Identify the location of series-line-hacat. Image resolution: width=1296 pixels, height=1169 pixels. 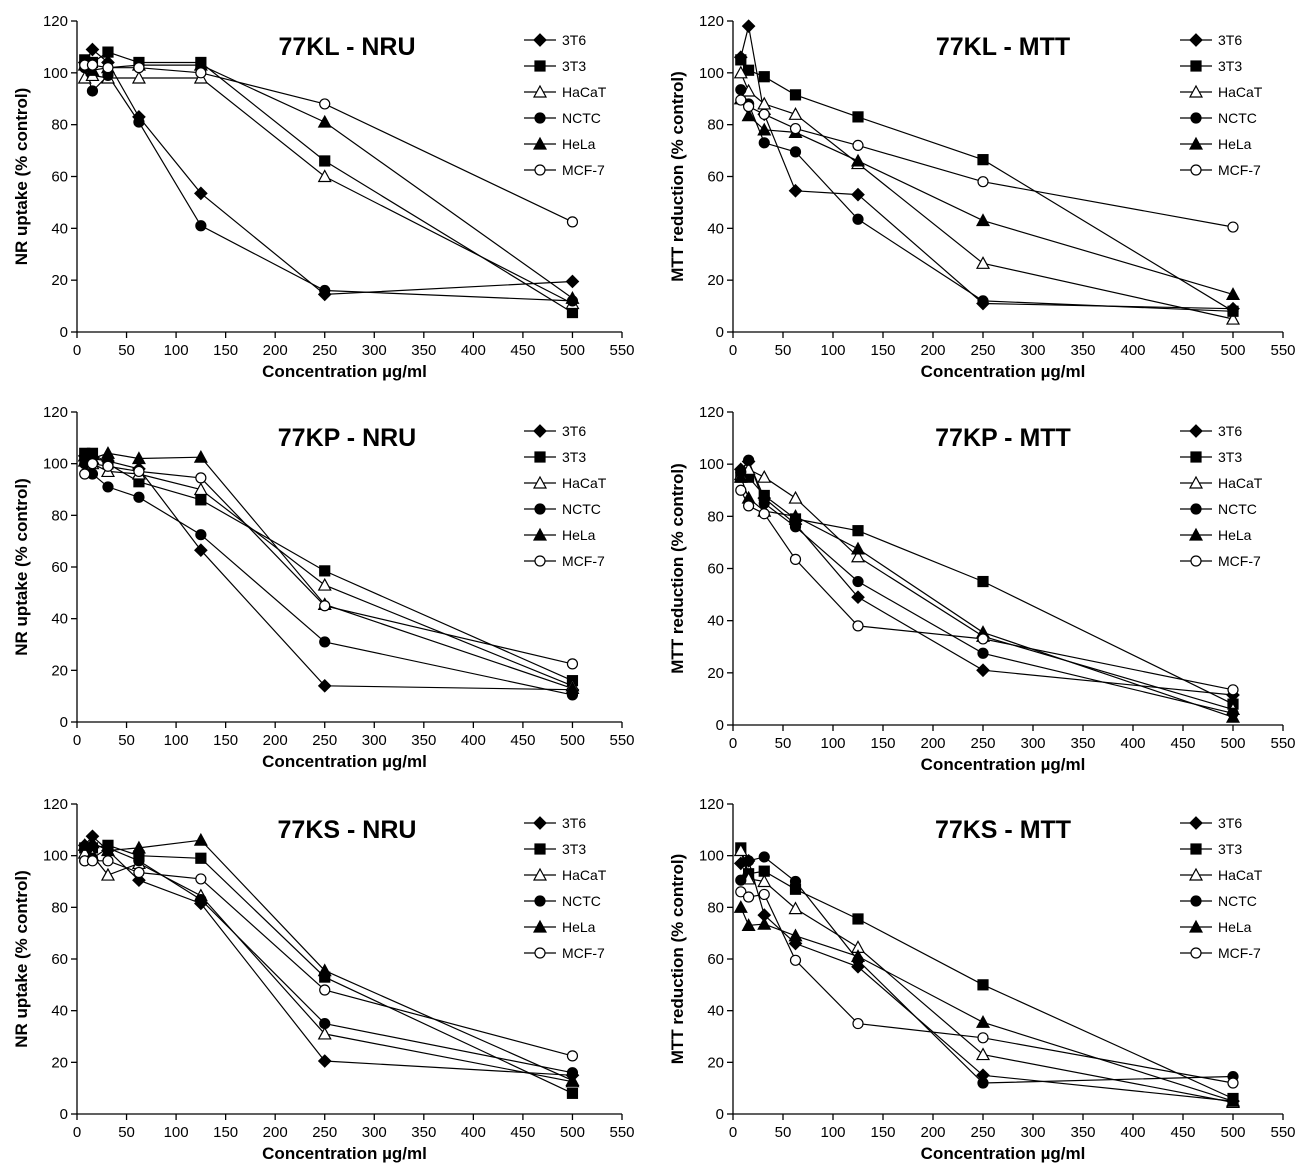
(328, 189).